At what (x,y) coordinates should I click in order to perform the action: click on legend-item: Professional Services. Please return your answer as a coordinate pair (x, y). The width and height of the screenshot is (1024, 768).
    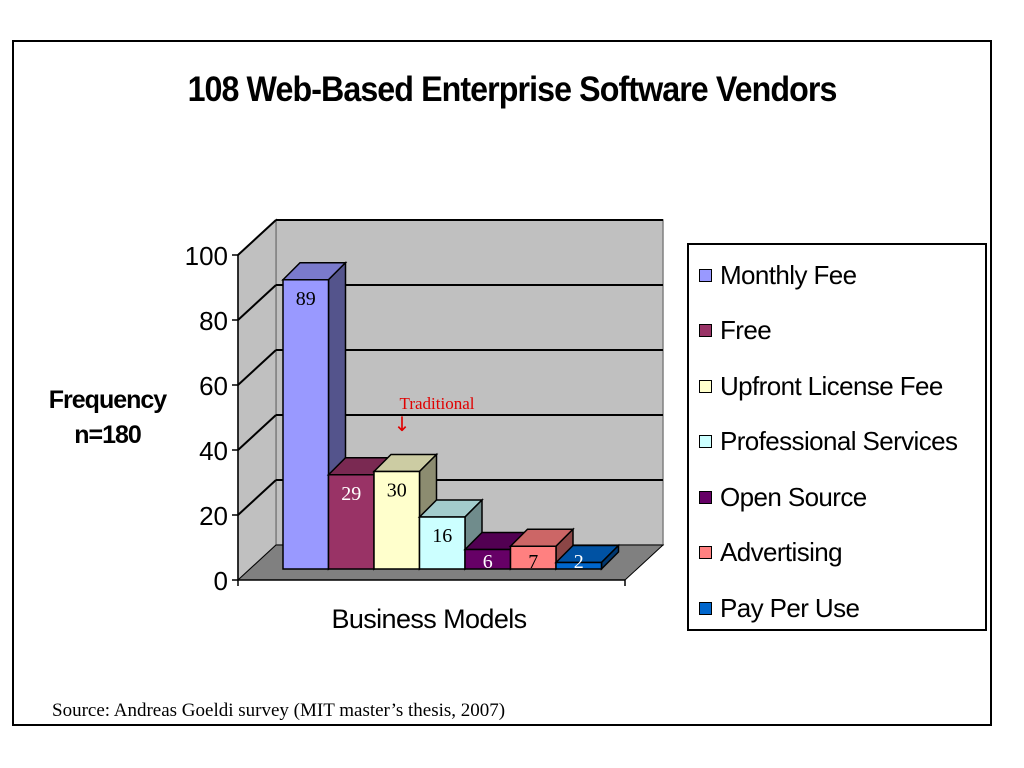
    Looking at the image, I should click on (828, 441).